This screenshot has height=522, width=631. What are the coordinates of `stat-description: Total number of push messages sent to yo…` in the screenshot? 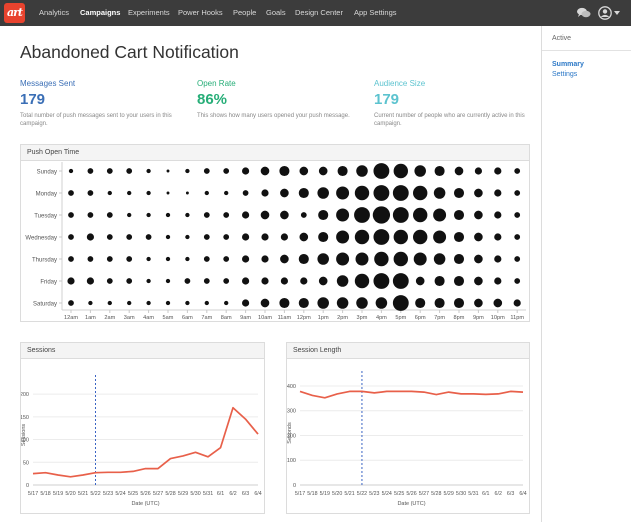 It's located at (96, 120).